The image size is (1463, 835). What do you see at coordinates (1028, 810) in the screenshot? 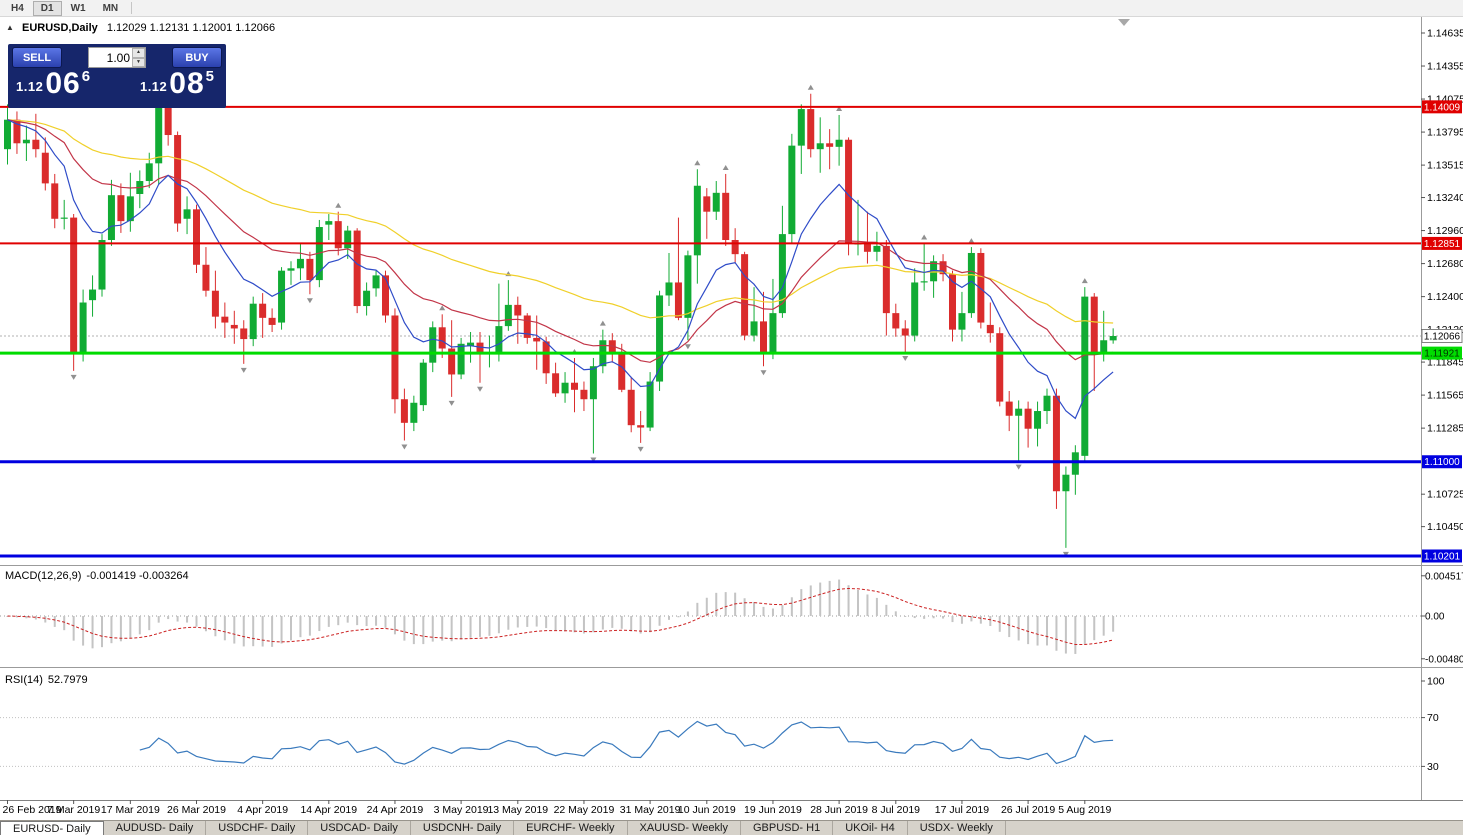
I see `svg-text: 26 Jul 2019` at bounding box center [1028, 810].